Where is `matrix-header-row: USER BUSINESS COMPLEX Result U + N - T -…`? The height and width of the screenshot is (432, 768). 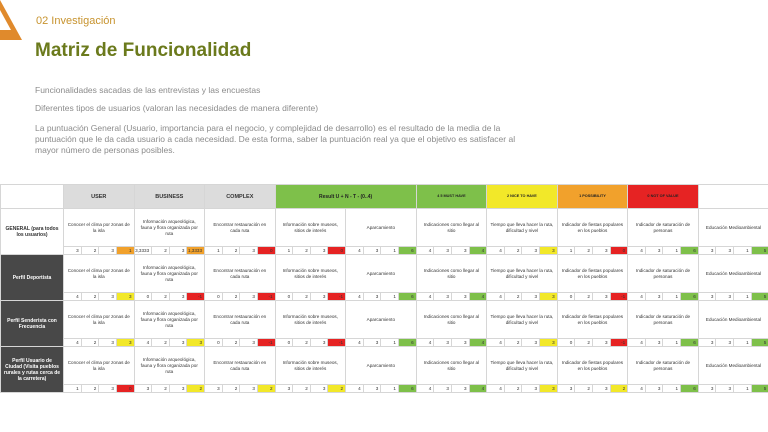 matrix-header-row: USER BUSINESS COMPLEX Result U + N - T -… is located at coordinates (384, 196).